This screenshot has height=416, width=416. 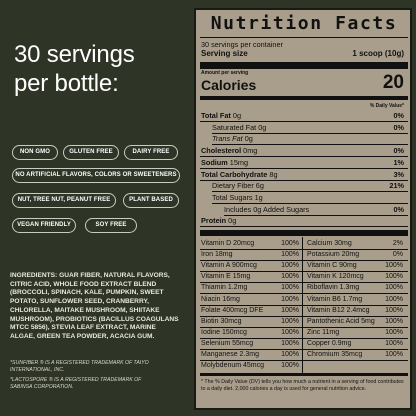 I want to click on vitamin-name: Chromium 35mcg, so click(x=335, y=354).